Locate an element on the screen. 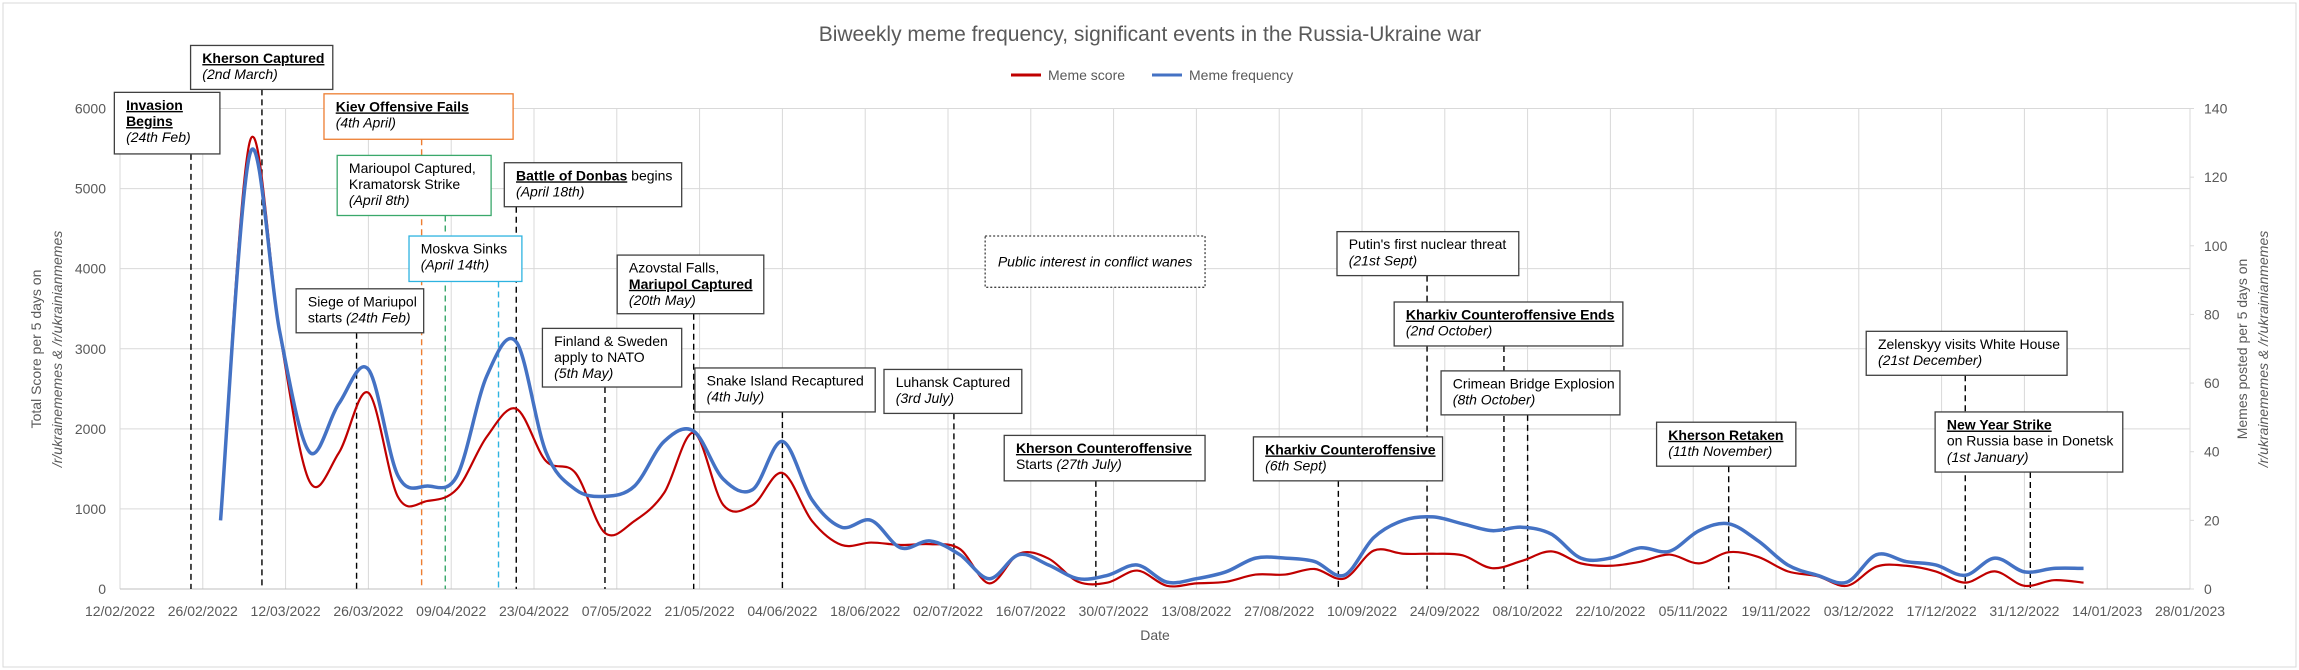  x-tick-label: 05/11/2022 is located at coordinates (1693, 611).